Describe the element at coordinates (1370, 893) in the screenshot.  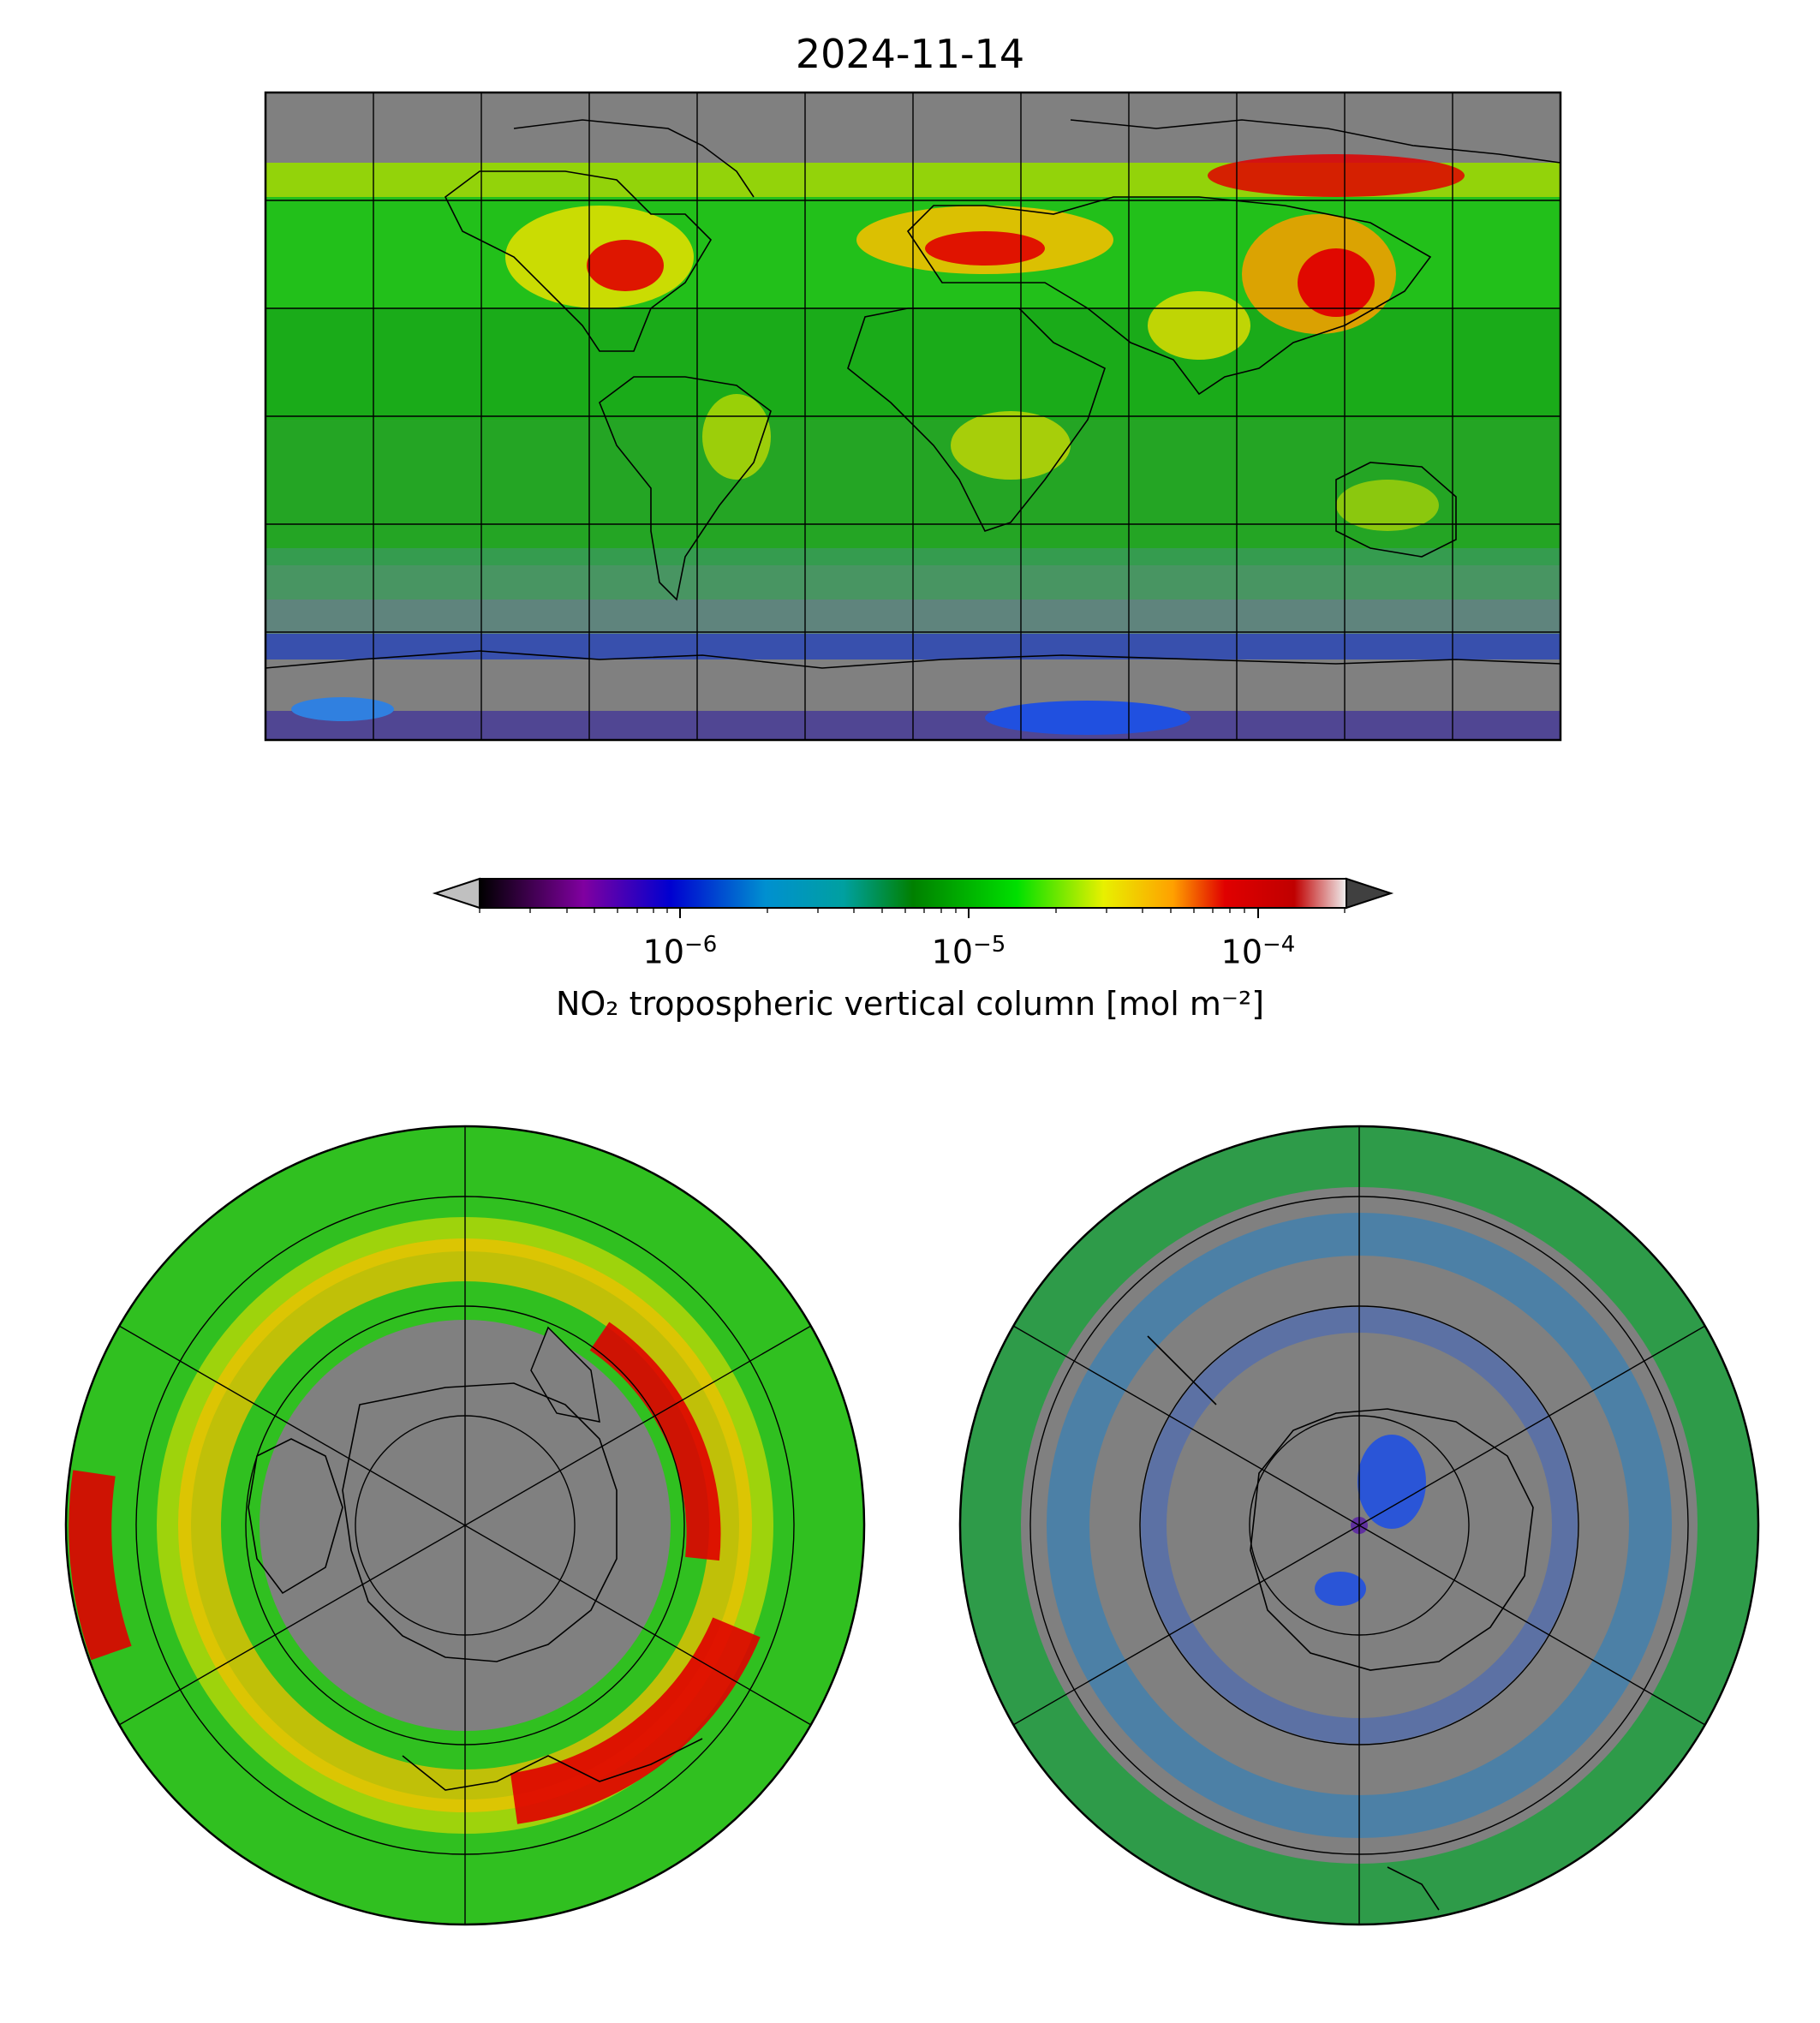
I see `colorbar-over-extension` at that location.